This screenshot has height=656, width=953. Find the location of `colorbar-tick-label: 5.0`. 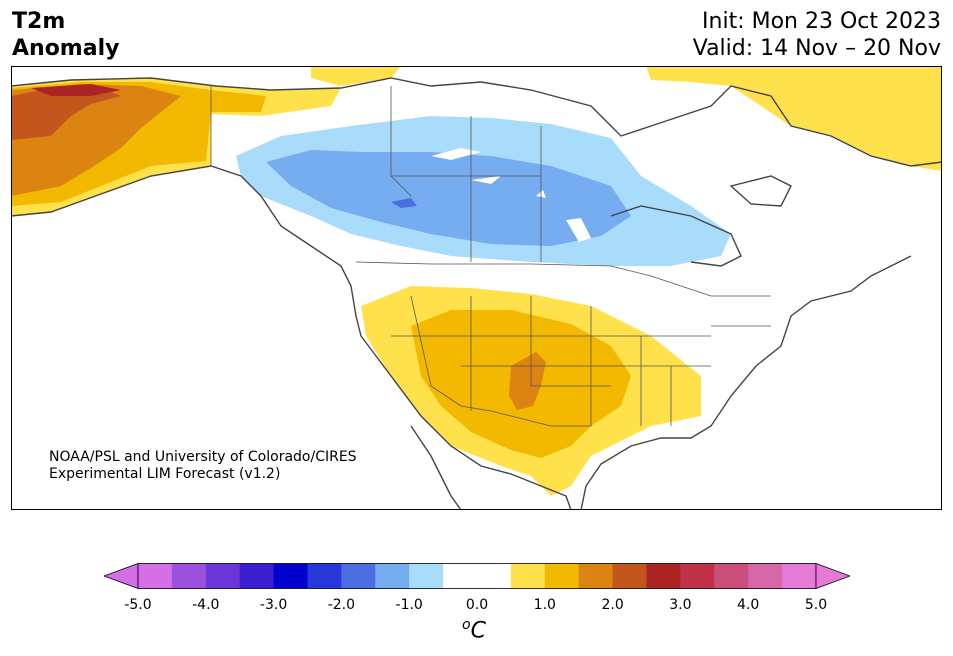

colorbar-tick-label: 5.0 is located at coordinates (816, 605).